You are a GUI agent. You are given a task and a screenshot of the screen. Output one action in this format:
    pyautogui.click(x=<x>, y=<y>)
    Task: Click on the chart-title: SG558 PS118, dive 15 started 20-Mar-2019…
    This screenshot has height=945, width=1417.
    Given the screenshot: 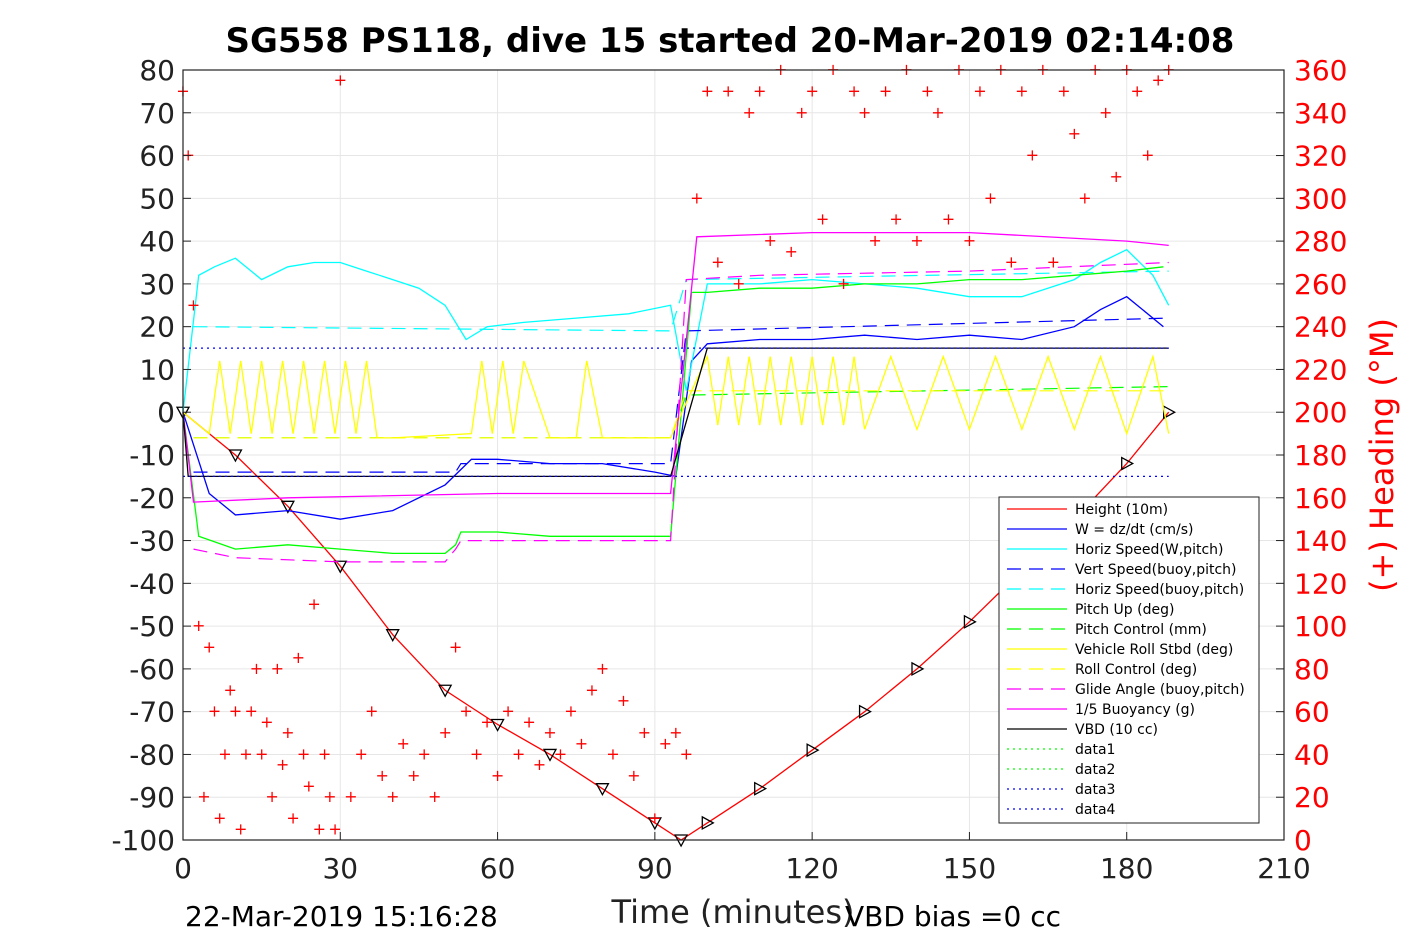 What is the action you would take?
    pyautogui.click(x=730, y=41)
    